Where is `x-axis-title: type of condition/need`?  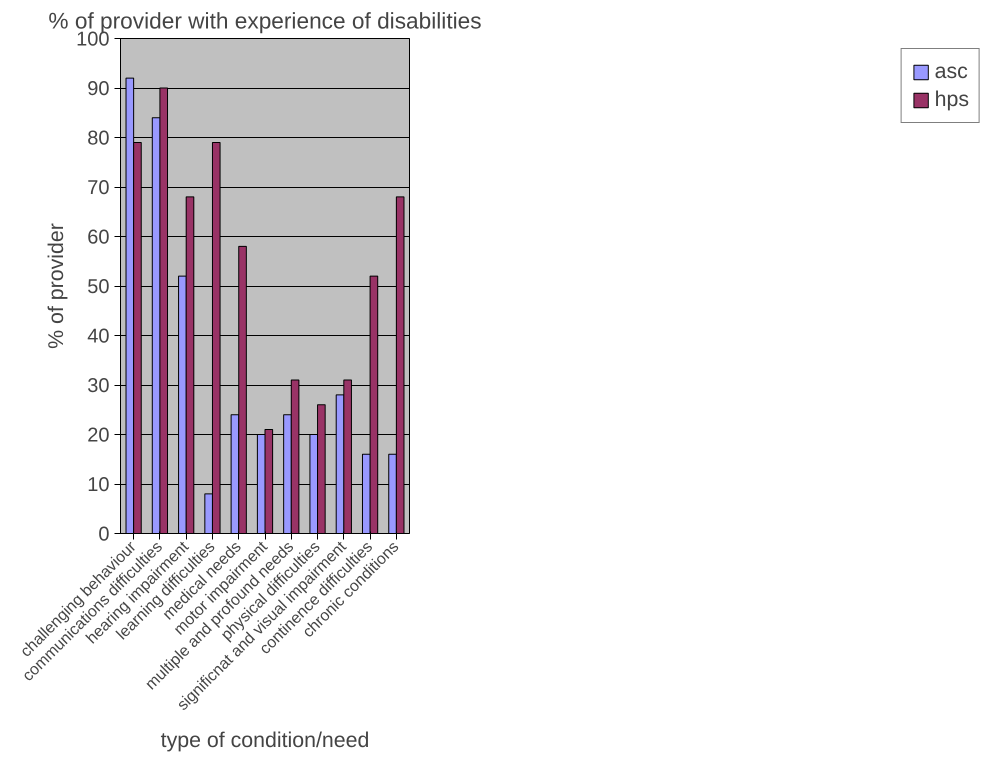 x-axis-title: type of condition/need is located at coordinates (265, 740).